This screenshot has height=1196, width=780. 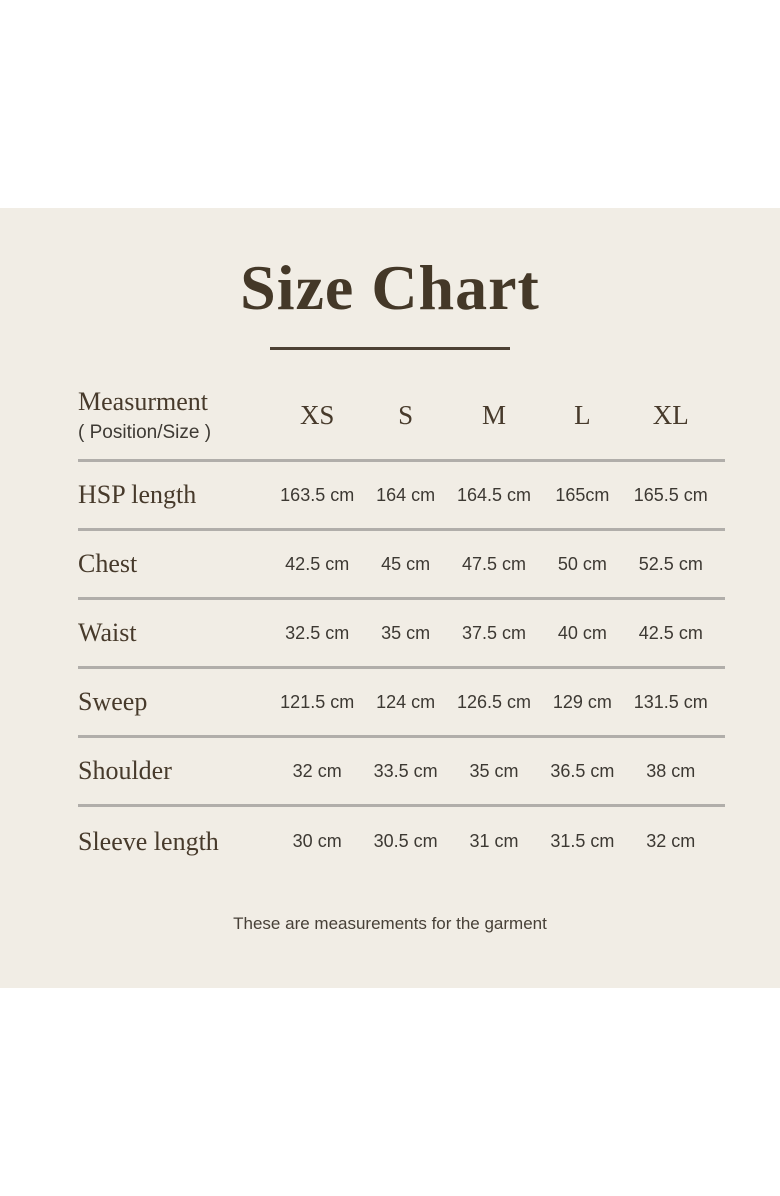 What do you see at coordinates (390, 349) in the screenshot?
I see `title-underline` at bounding box center [390, 349].